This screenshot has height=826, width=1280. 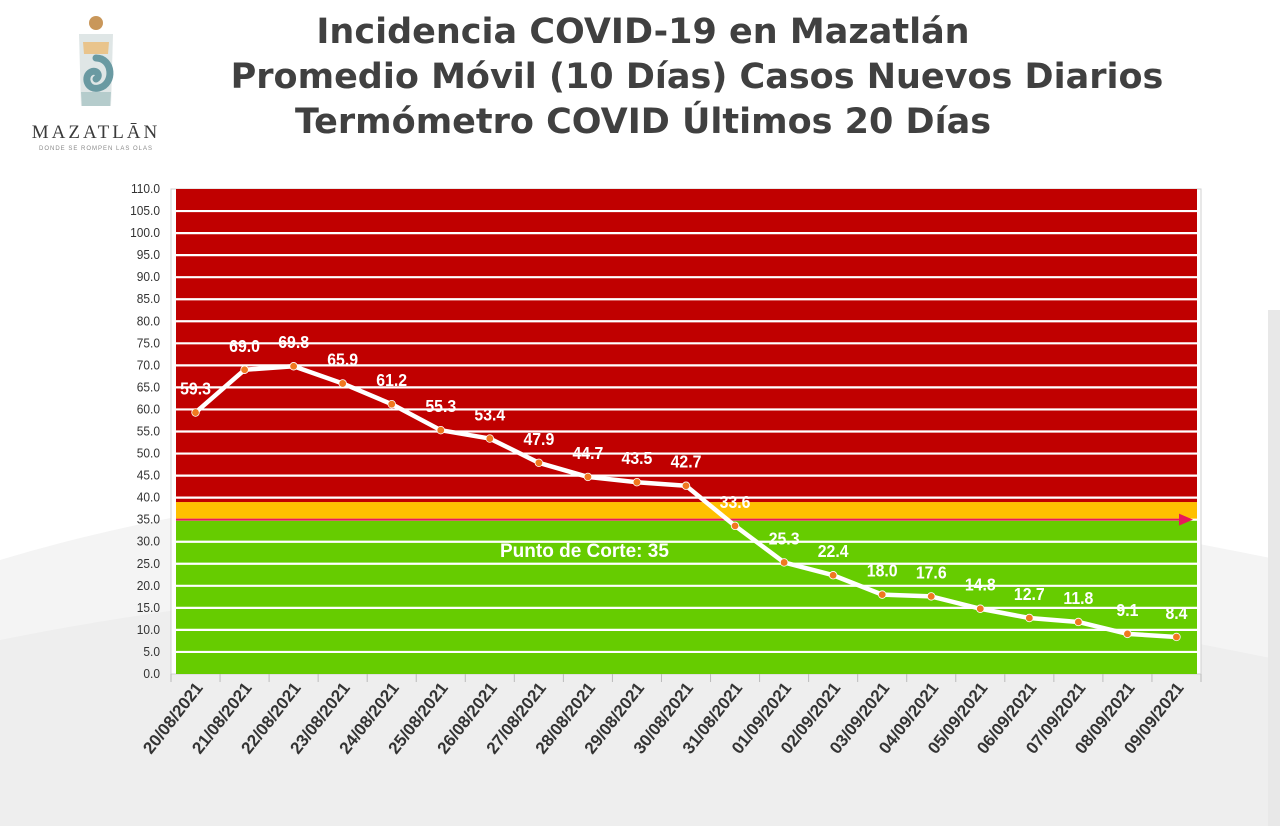 What do you see at coordinates (148, 431) in the screenshot?
I see `y-tick-label: 55.0` at bounding box center [148, 431].